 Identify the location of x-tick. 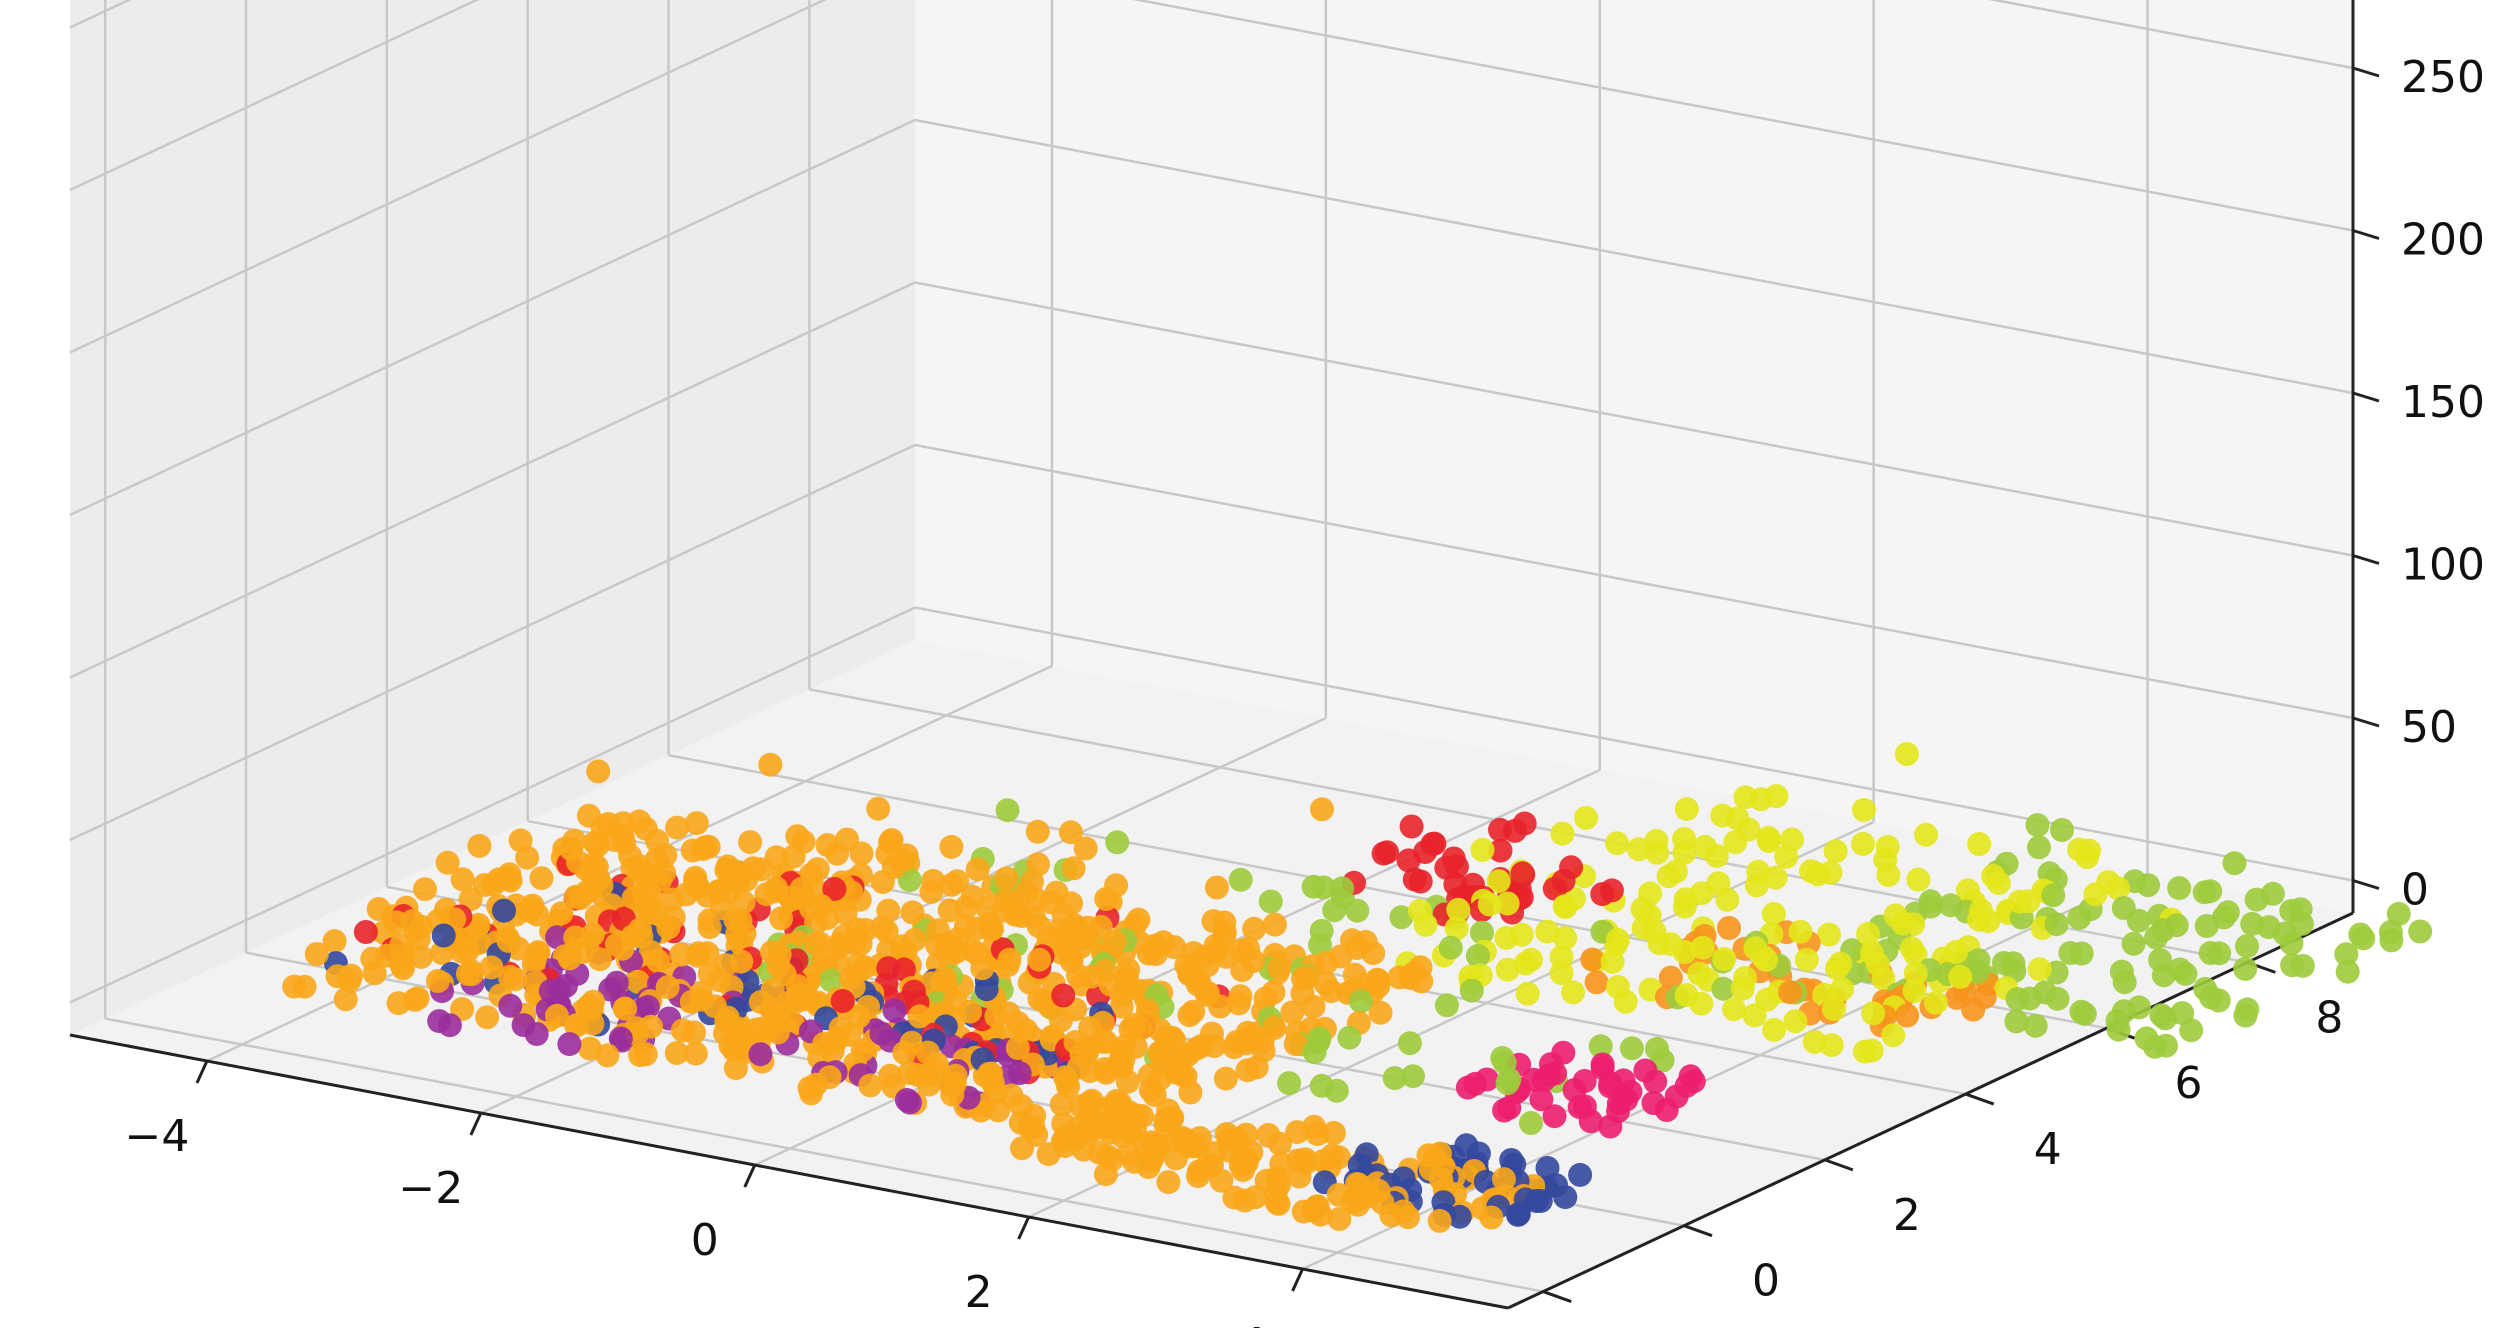
(1297, 1280).